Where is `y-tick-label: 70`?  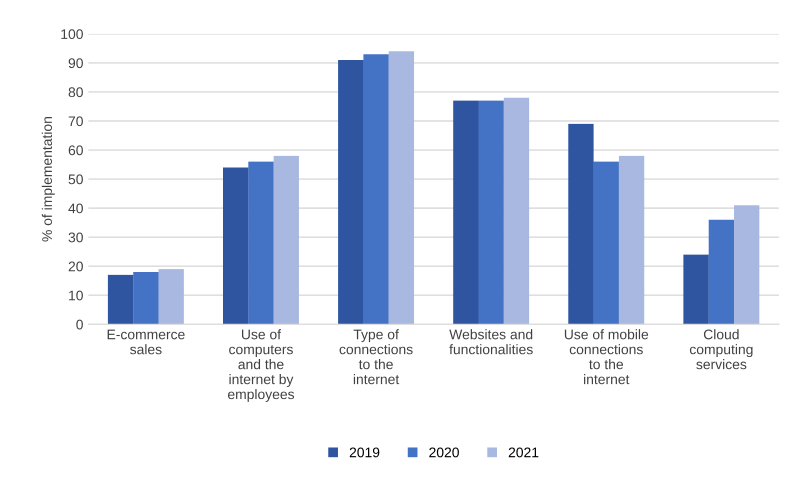 y-tick-label: 70 is located at coordinates (75, 121).